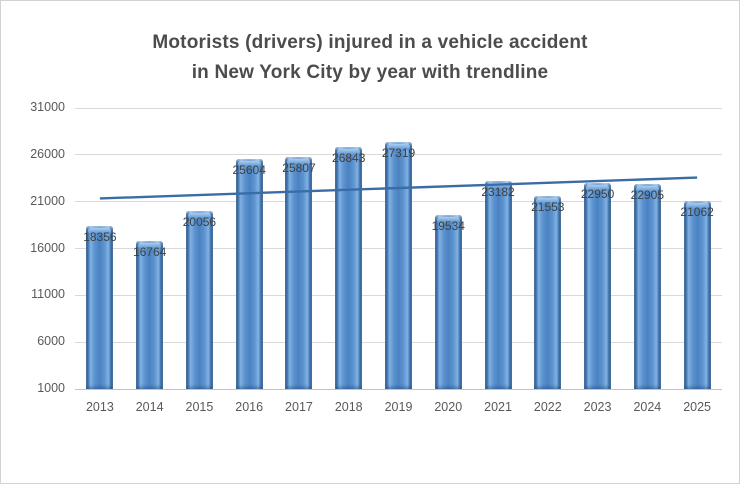 This screenshot has width=740, height=484. I want to click on data-label-2017: 25807, so click(299, 167).